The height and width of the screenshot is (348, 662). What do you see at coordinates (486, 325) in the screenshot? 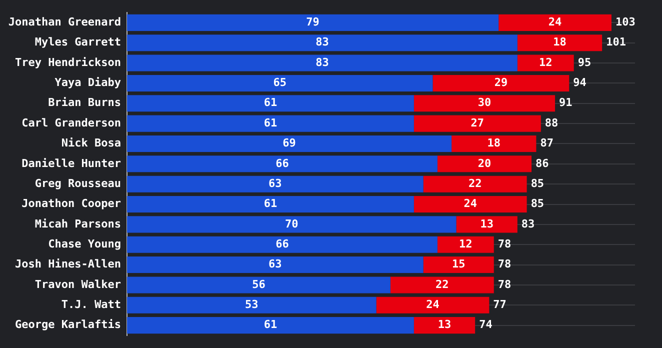
I see `total-label: 74` at bounding box center [486, 325].